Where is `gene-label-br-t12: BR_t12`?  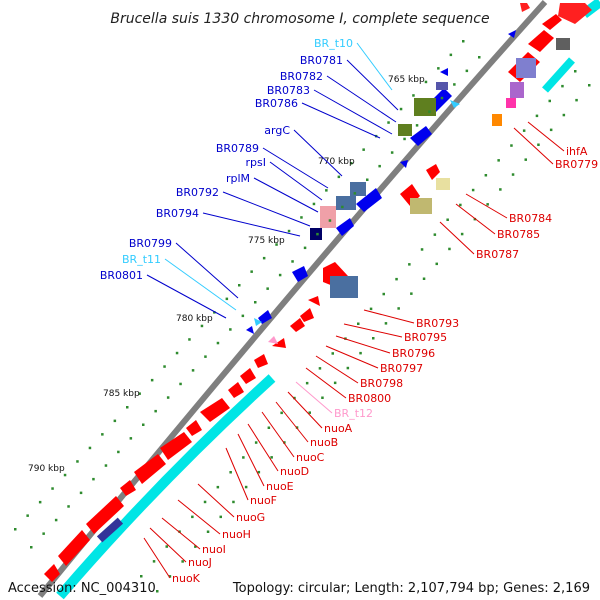
gene-label-br-t12: BR_t12 is located at coordinates (353, 413).